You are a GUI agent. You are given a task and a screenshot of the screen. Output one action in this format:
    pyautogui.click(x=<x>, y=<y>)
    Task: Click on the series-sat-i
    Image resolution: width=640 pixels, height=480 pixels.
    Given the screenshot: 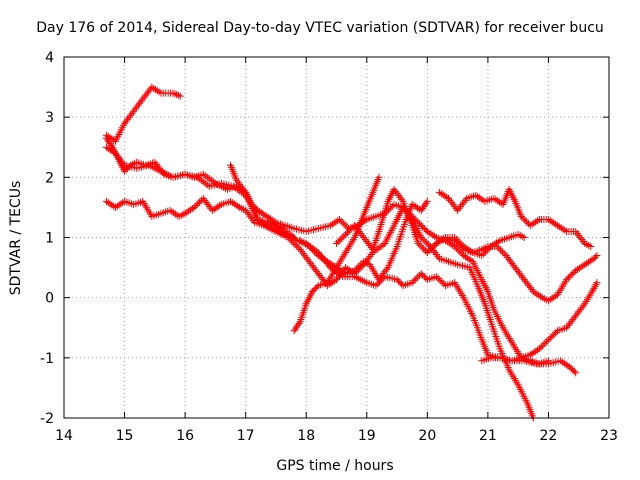 What is the action you would take?
    pyautogui.click(x=515, y=217)
    